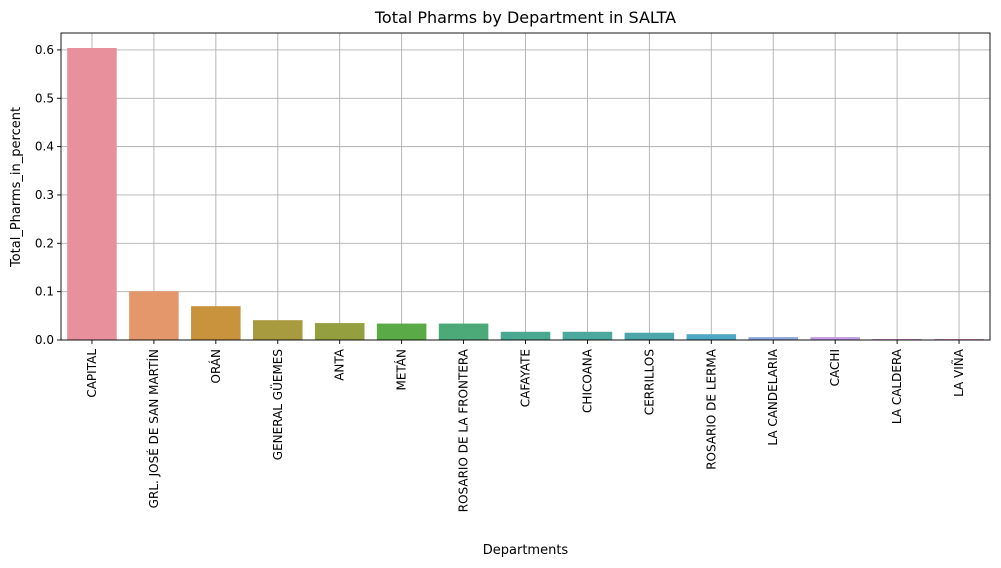  Describe the element at coordinates (526, 550) in the screenshot. I see `x-axis-title: Departments` at that location.